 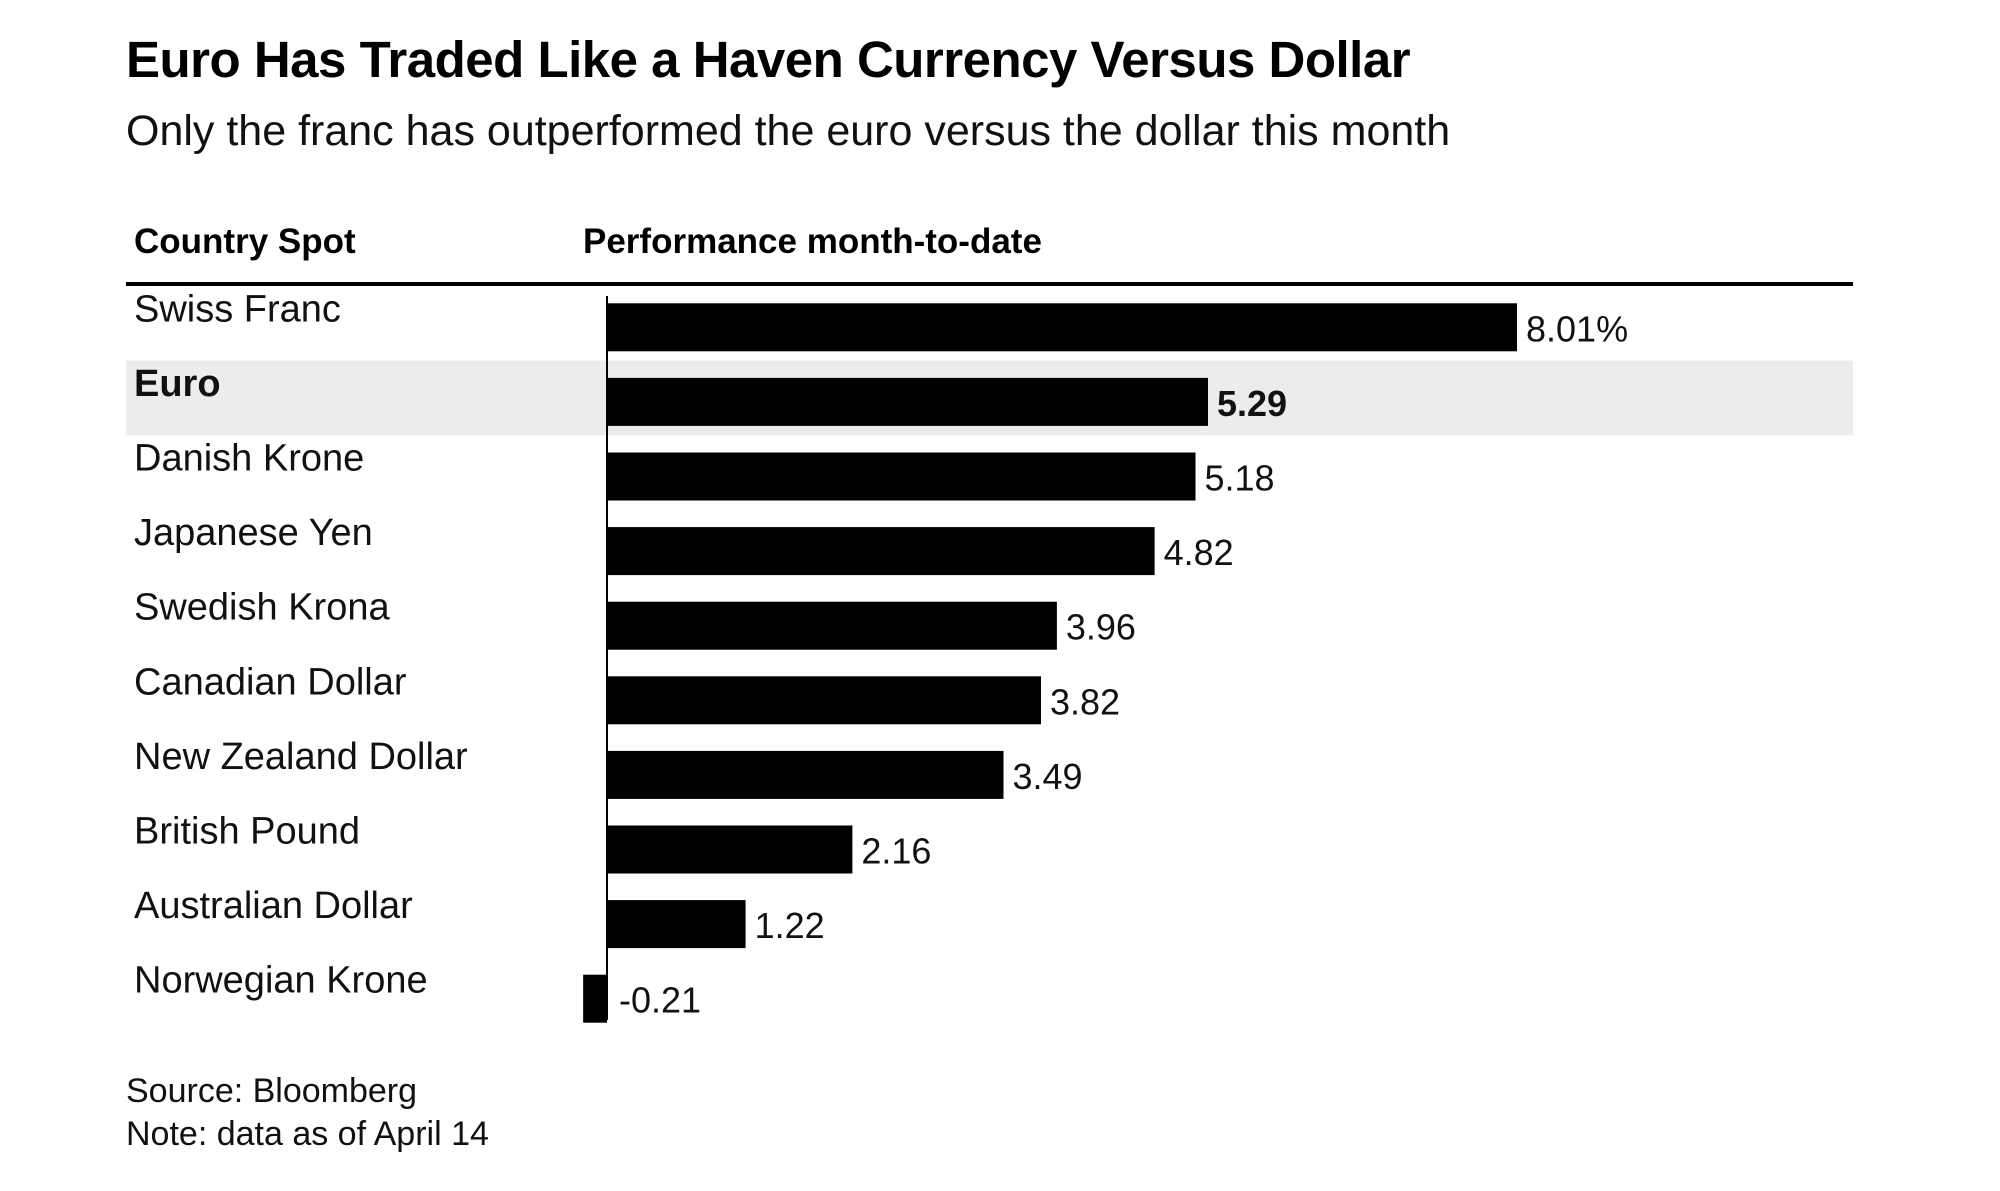 I want to click on value-label: 1.22, so click(x=790, y=925).